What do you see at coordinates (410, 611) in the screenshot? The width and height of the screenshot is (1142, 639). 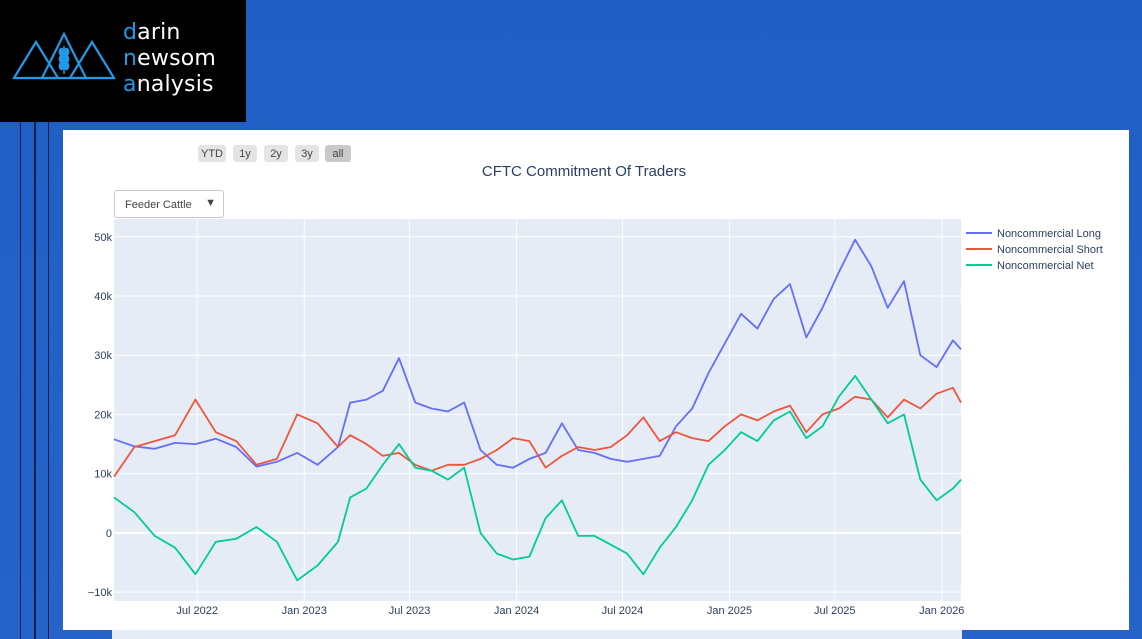 I see `x-tick-label: Jul 2023` at bounding box center [410, 611].